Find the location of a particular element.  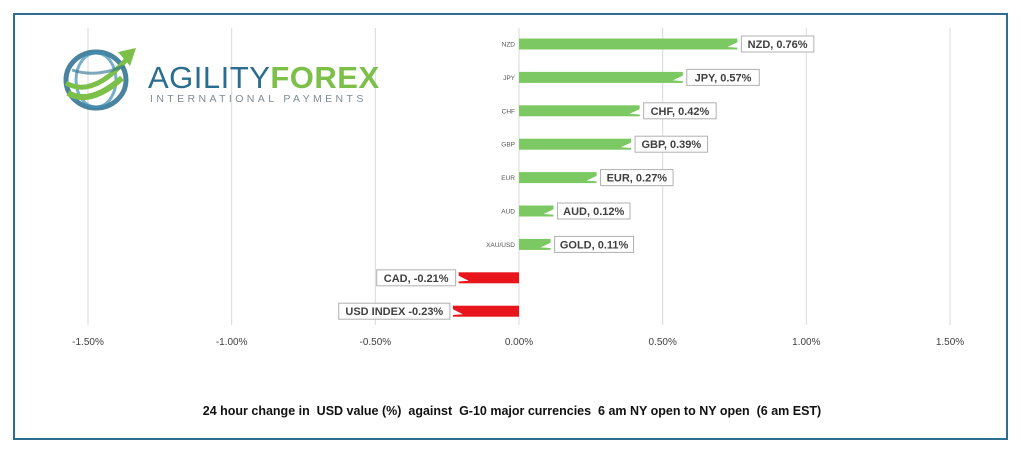

category-label: AUD is located at coordinates (508, 212).